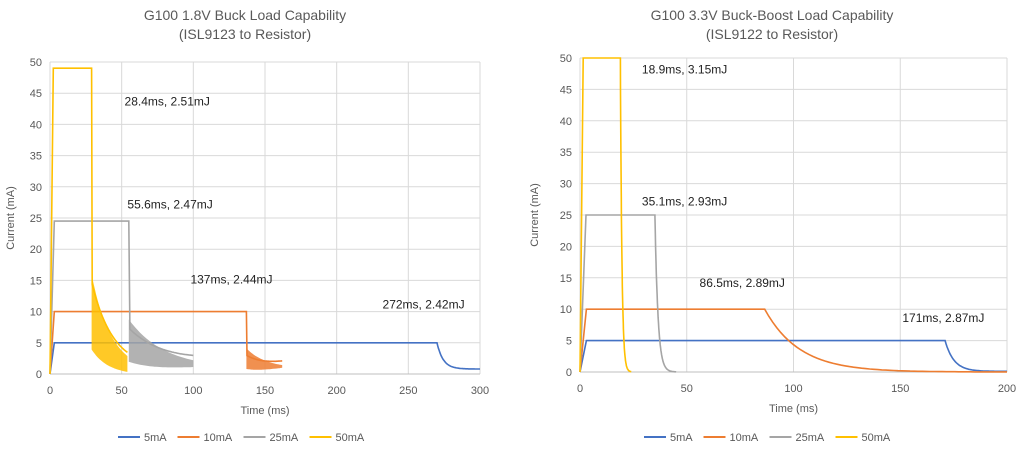 This screenshot has width=1024, height=452. Describe the element at coordinates (943, 318) in the screenshot. I see `data-annotation: 171ms, 2.87mJ` at that location.